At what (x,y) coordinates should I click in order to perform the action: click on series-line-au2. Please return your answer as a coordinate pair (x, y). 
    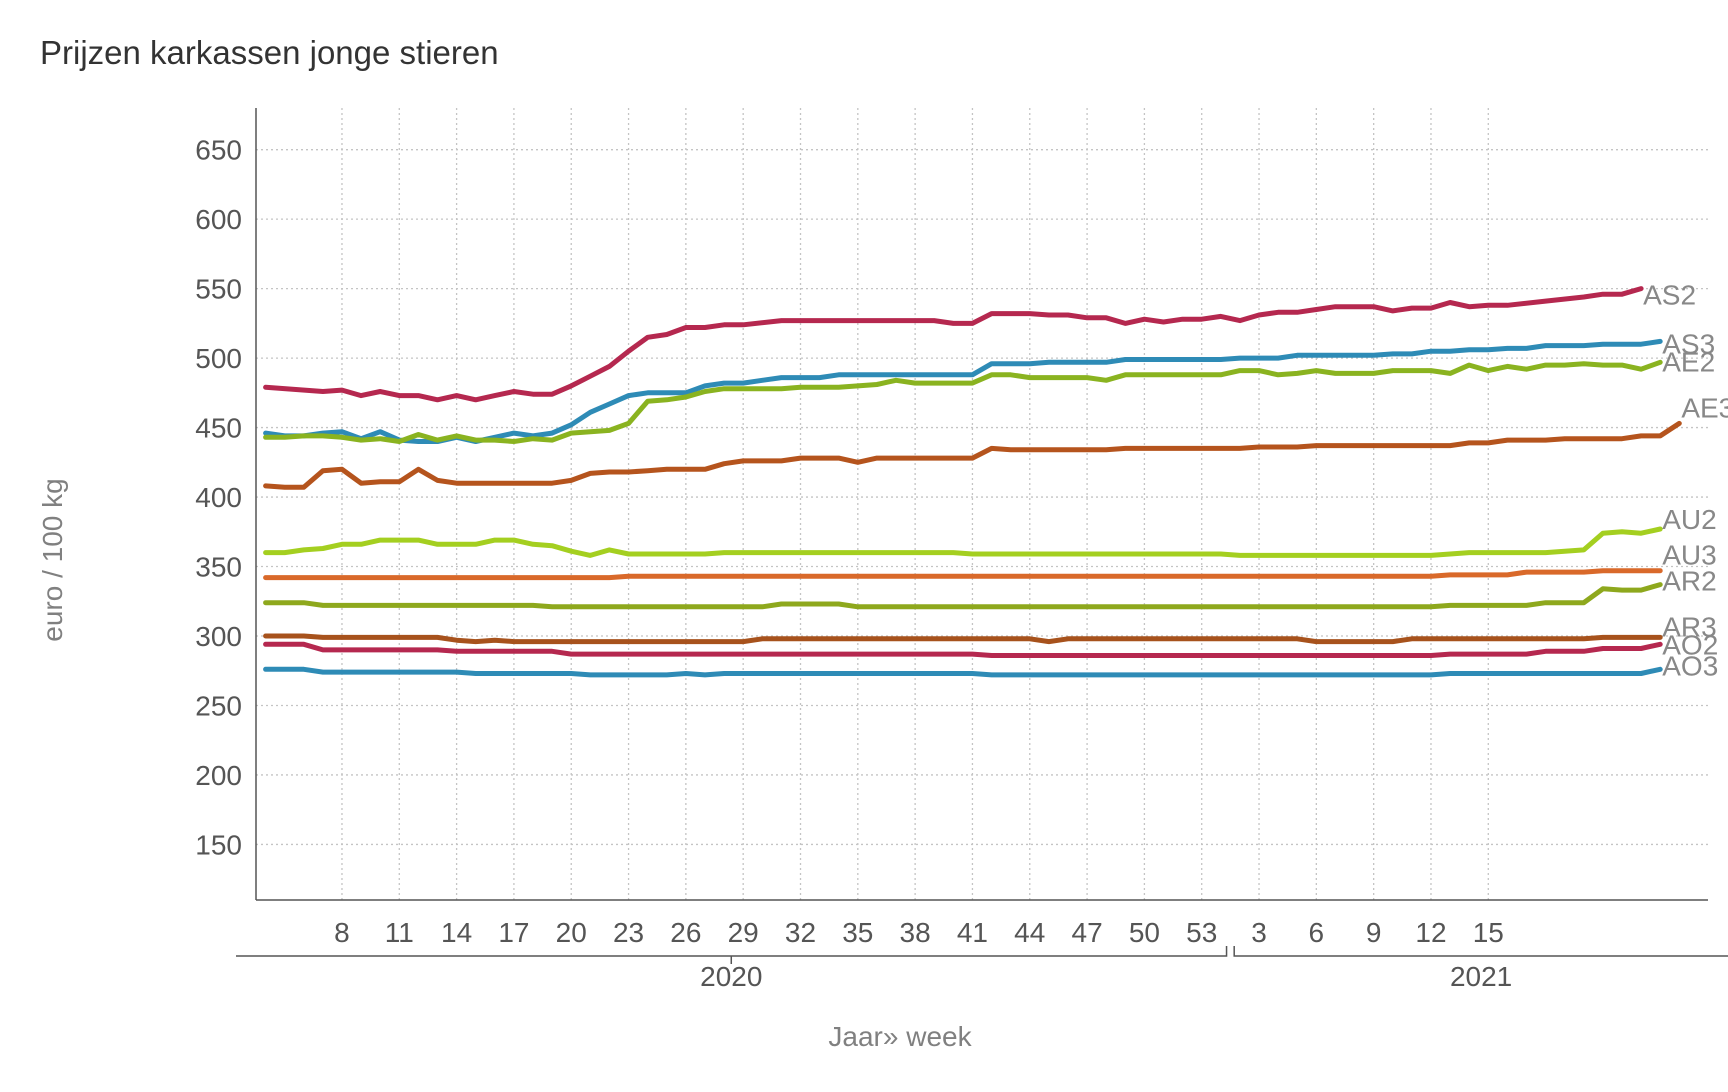
    Looking at the image, I should click on (963, 542).